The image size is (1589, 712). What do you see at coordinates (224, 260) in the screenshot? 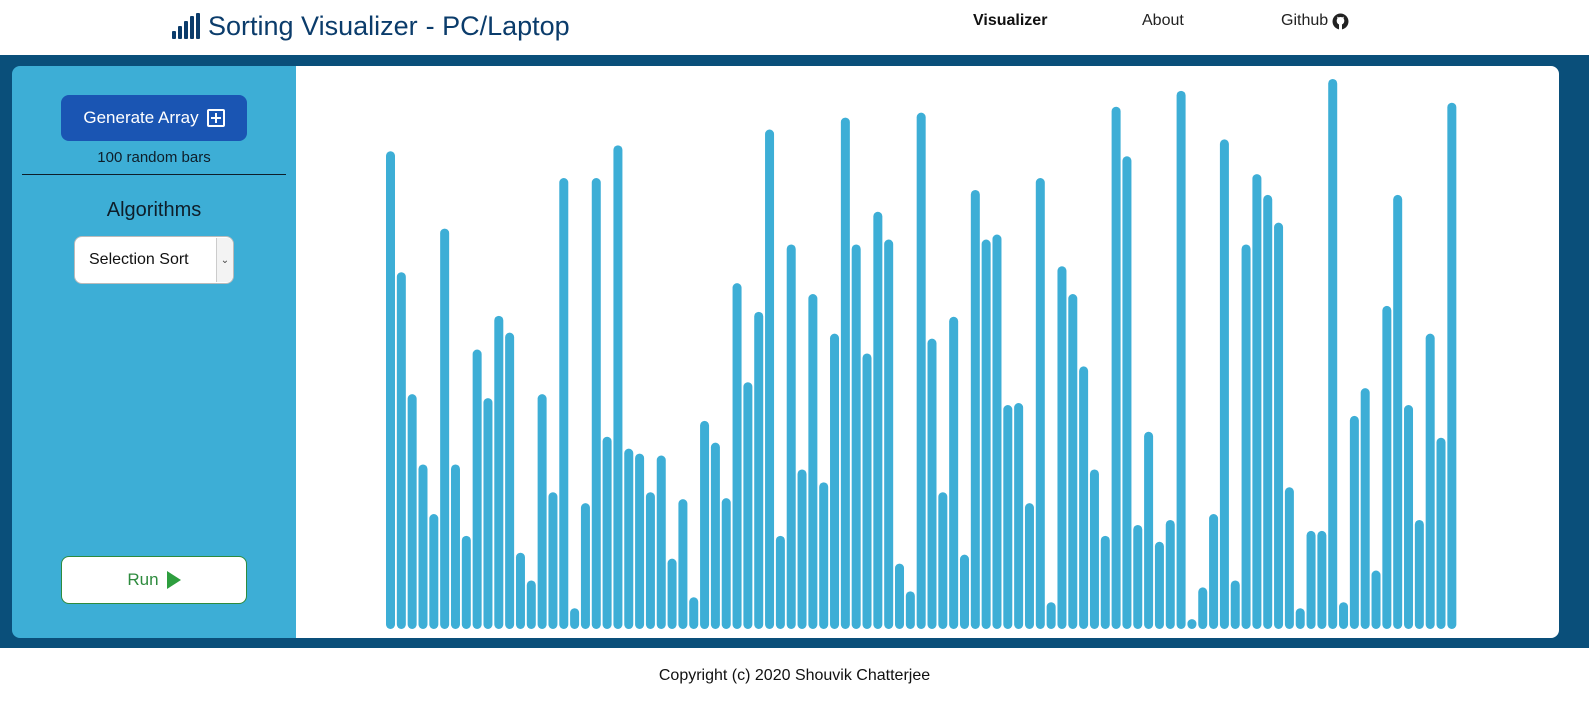
I see `chevron-down-icon: ⌄` at bounding box center [224, 260].